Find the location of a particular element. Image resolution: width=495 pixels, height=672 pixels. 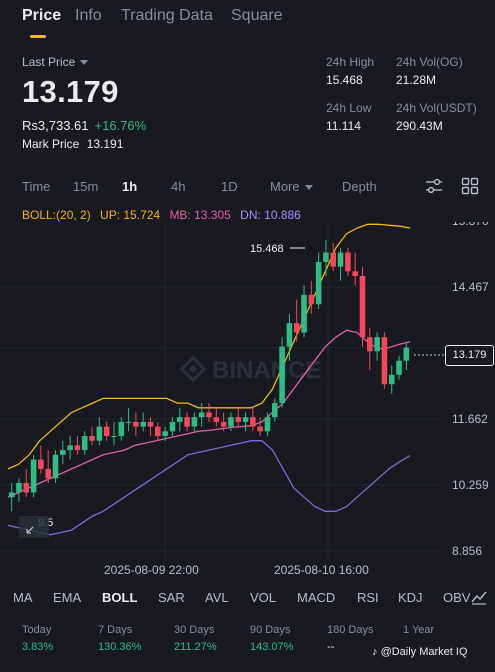

indicator-macd: MACD is located at coordinates (316, 597).